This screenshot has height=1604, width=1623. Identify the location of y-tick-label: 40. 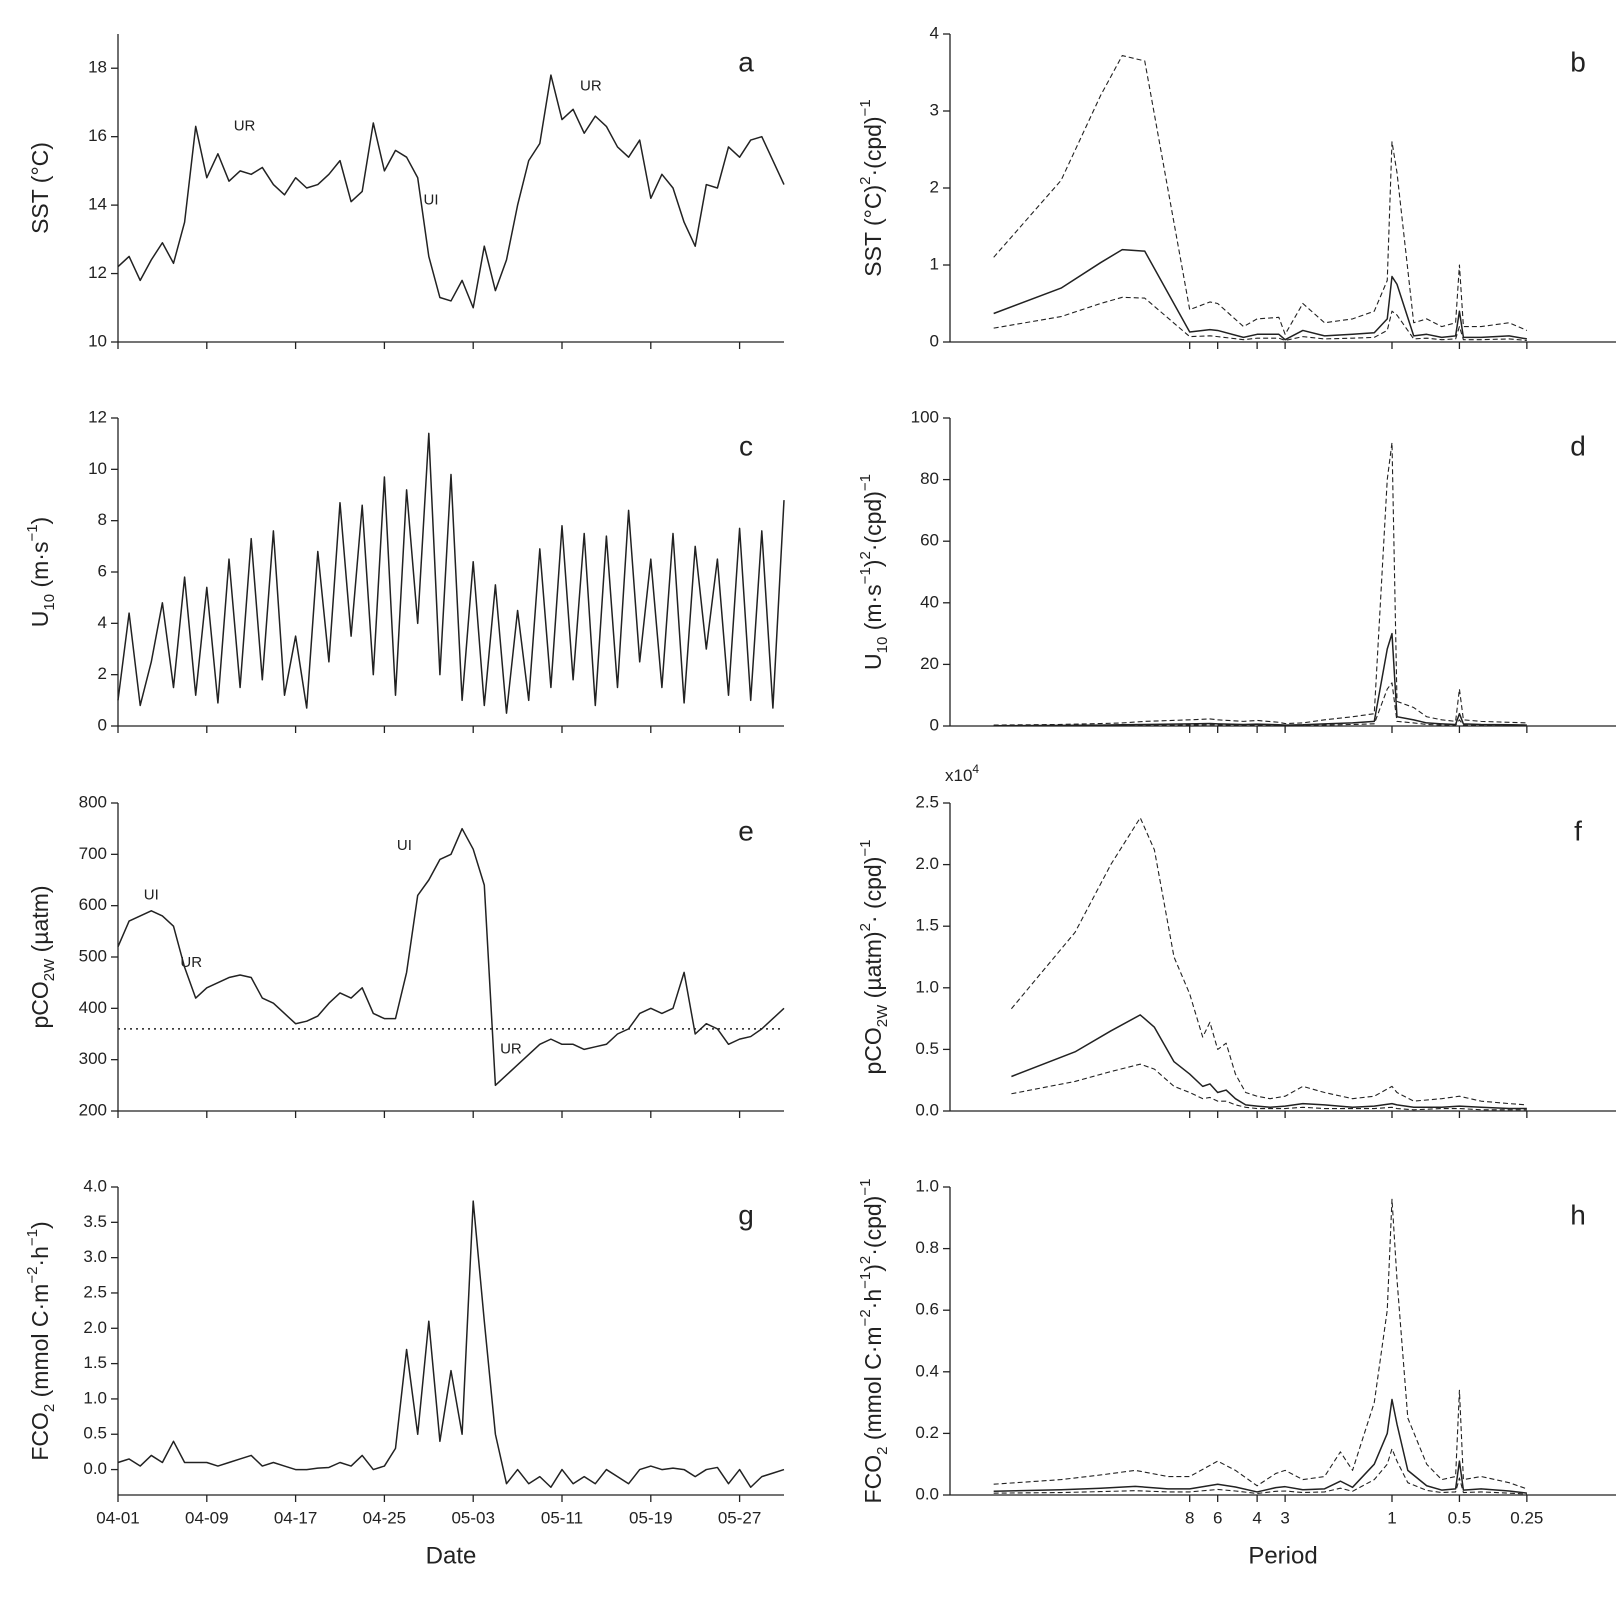
(929, 601).